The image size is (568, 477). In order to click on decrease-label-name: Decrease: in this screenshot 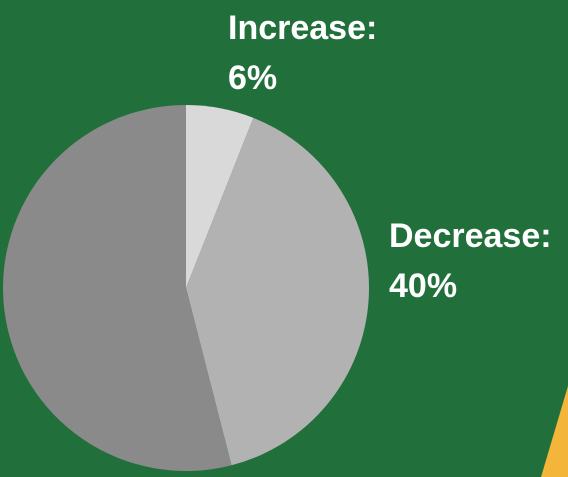, I will do `click(470, 236)`.